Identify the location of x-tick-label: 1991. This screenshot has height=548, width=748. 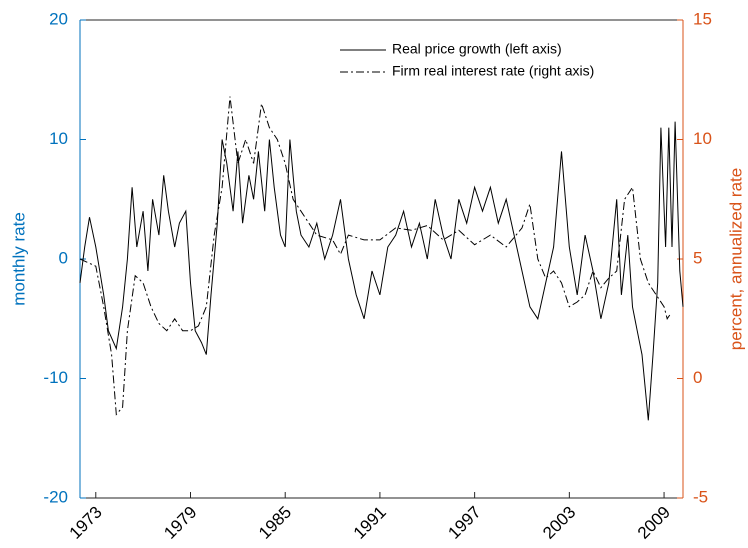
(370, 523).